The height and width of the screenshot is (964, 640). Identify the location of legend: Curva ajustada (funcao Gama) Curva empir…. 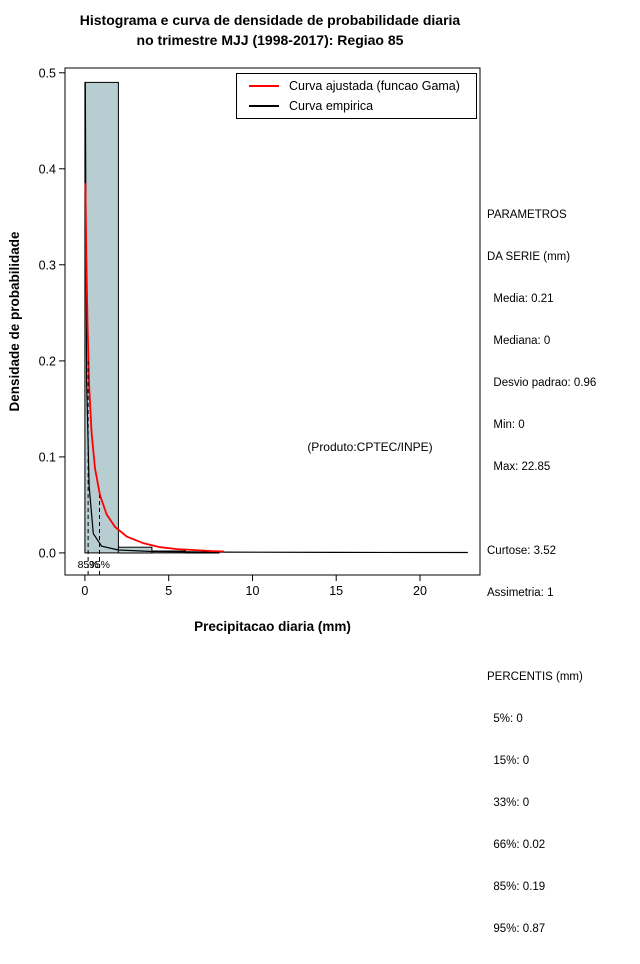
(356, 96).